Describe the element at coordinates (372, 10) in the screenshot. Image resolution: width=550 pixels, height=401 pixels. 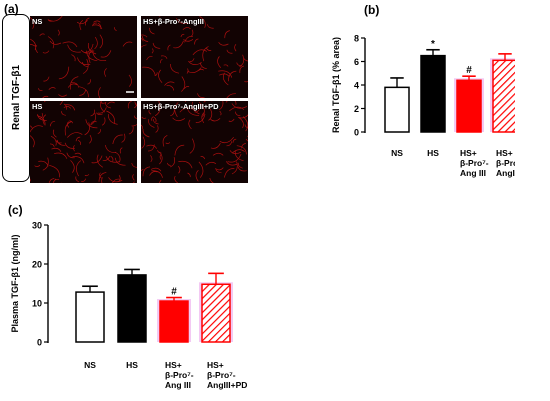
I see `panel-letter-b: (b)` at that location.